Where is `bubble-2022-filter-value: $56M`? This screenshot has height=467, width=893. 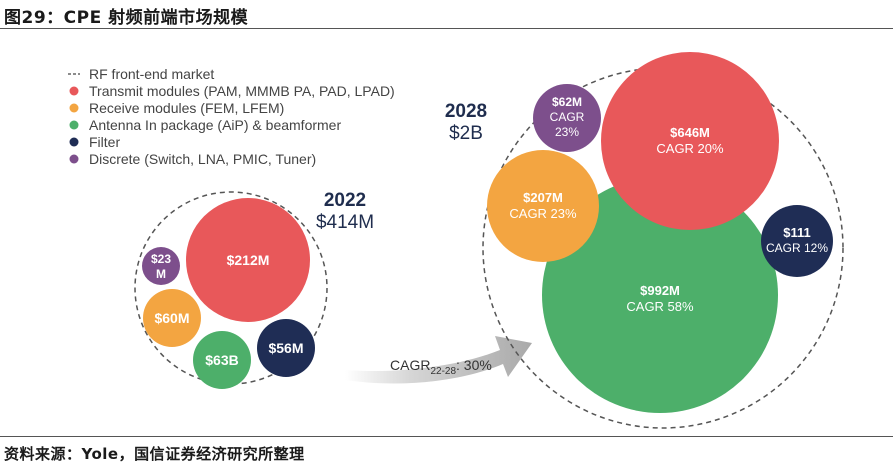 bubble-2022-filter-value: $56M is located at coordinates (285, 348).